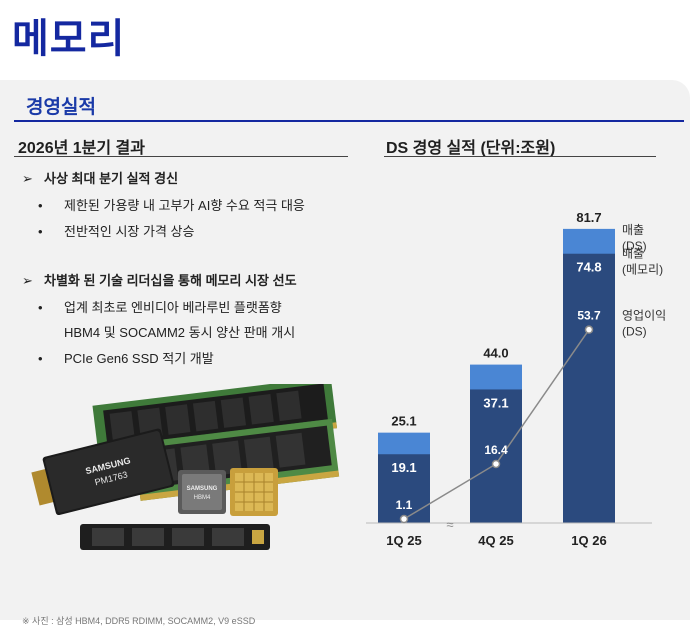 The width and height of the screenshot is (700, 630). Describe the element at coordinates (496, 450) in the screenshot. I see `label-op-profit-1: 16.4` at that location.